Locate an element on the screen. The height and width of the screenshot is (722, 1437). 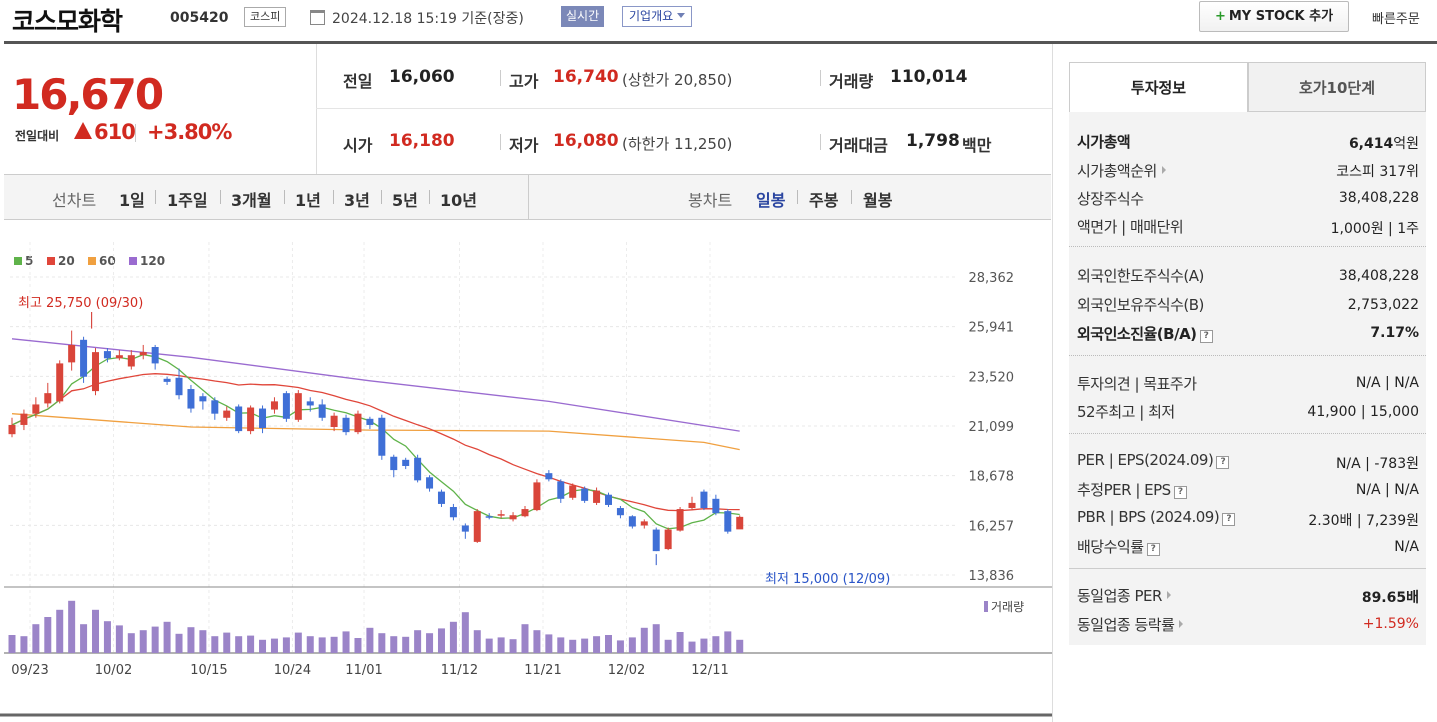
industry-per-link: 동일업종 PER is located at coordinates (1124, 595).